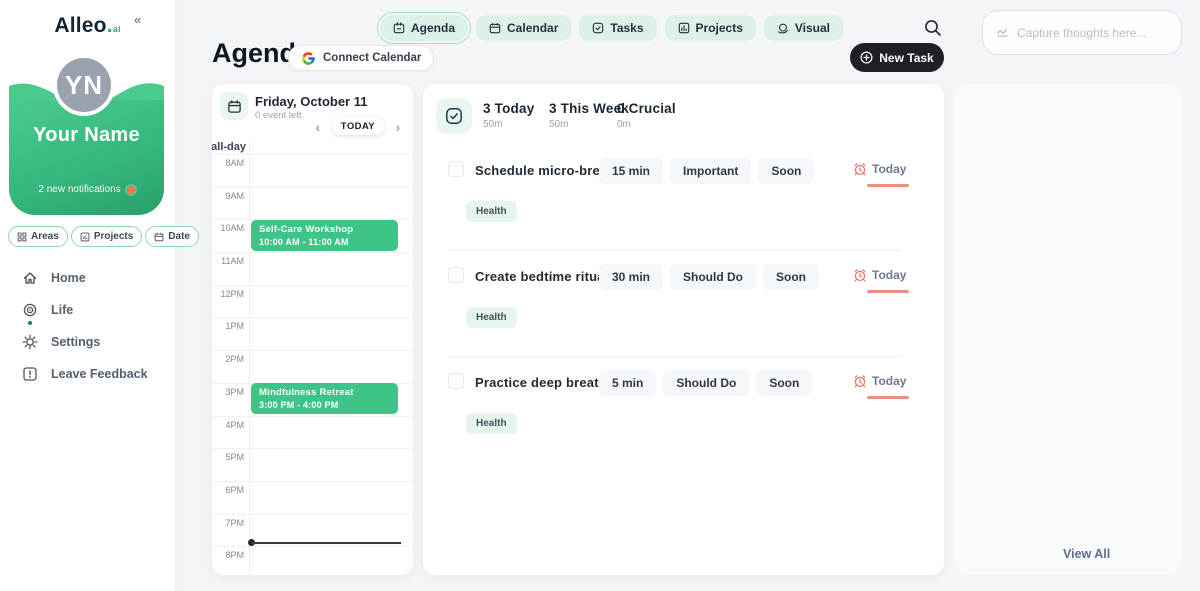 Image resolution: width=1200 pixels, height=591 pixels. Describe the element at coordinates (86, 135) in the screenshot. I see `user-name: Your Name` at that location.